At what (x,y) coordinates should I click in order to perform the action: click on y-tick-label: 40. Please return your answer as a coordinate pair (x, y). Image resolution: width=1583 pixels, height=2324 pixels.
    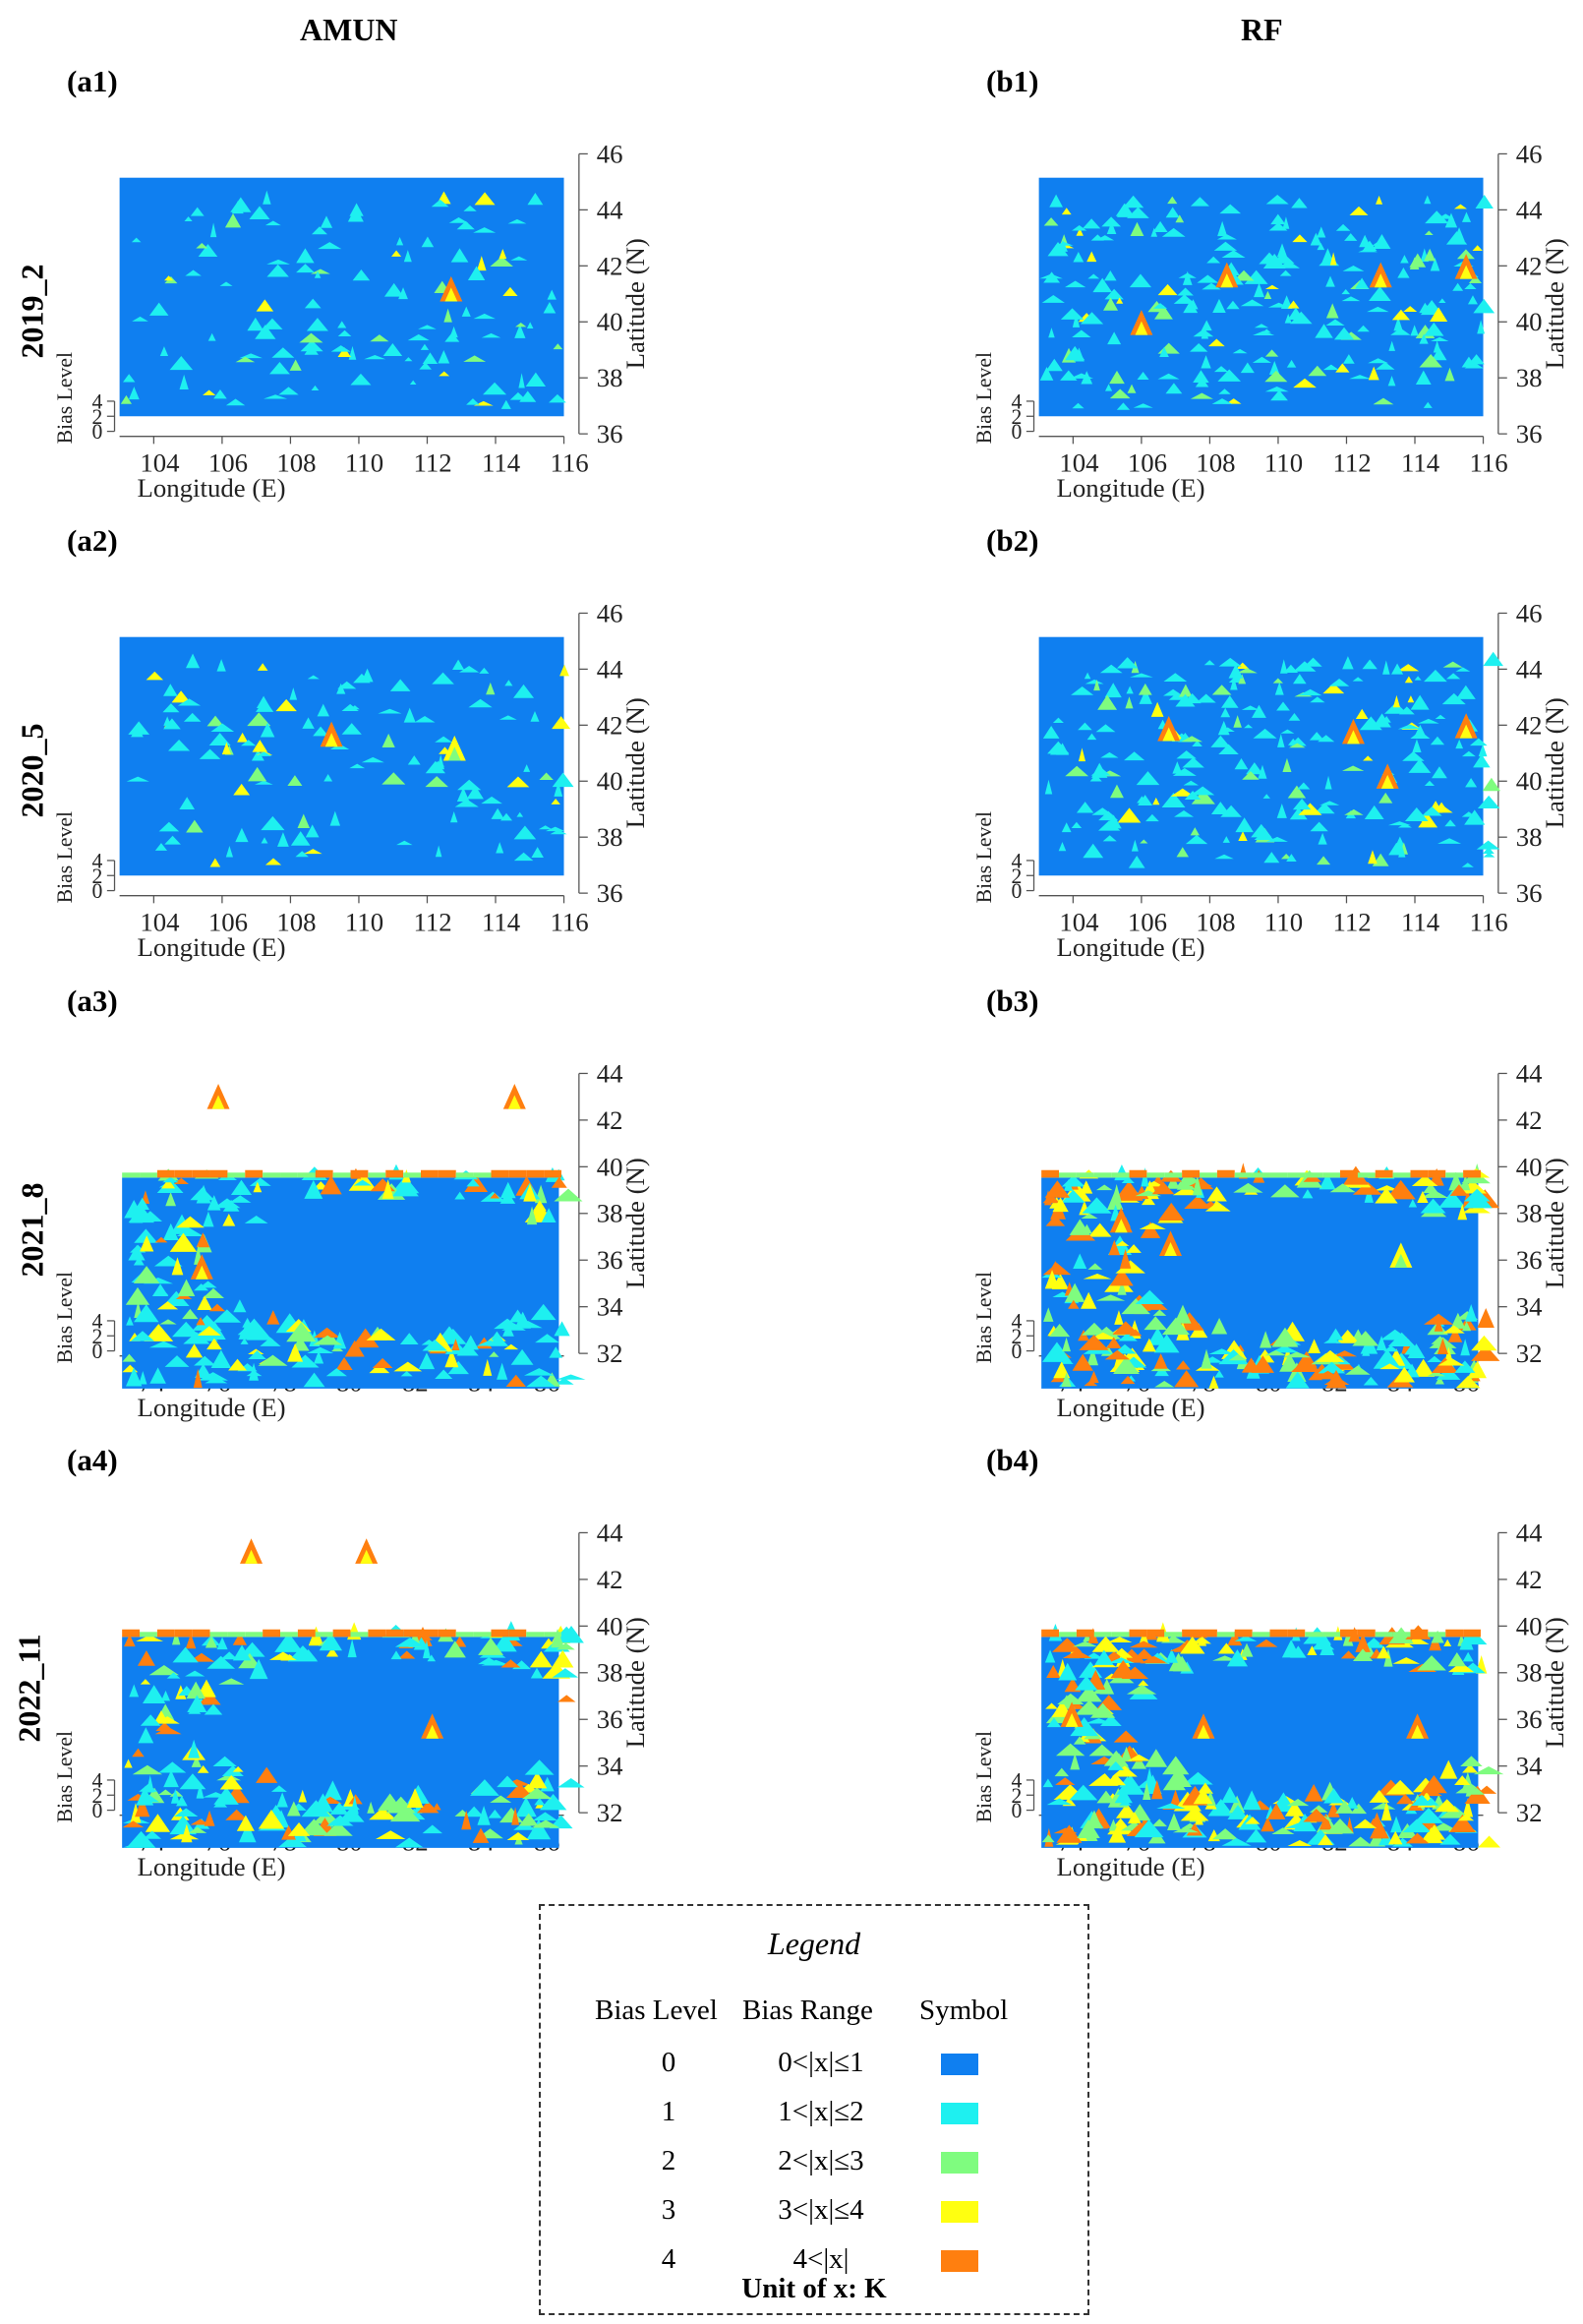
    Looking at the image, I should click on (610, 1166).